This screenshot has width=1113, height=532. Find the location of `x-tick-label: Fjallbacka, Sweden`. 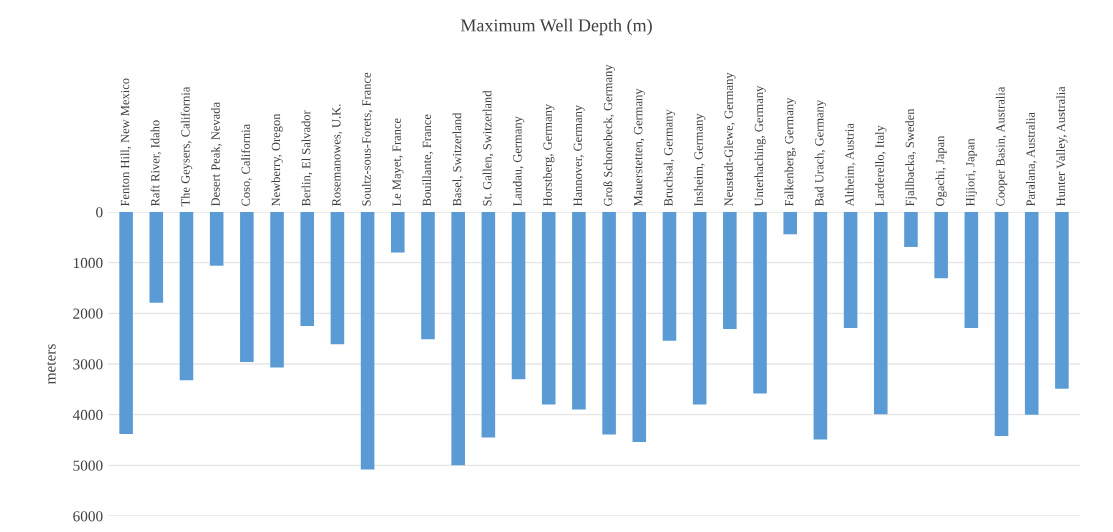

x-tick-label: Fjallbacka, Sweden is located at coordinates (911, 157).